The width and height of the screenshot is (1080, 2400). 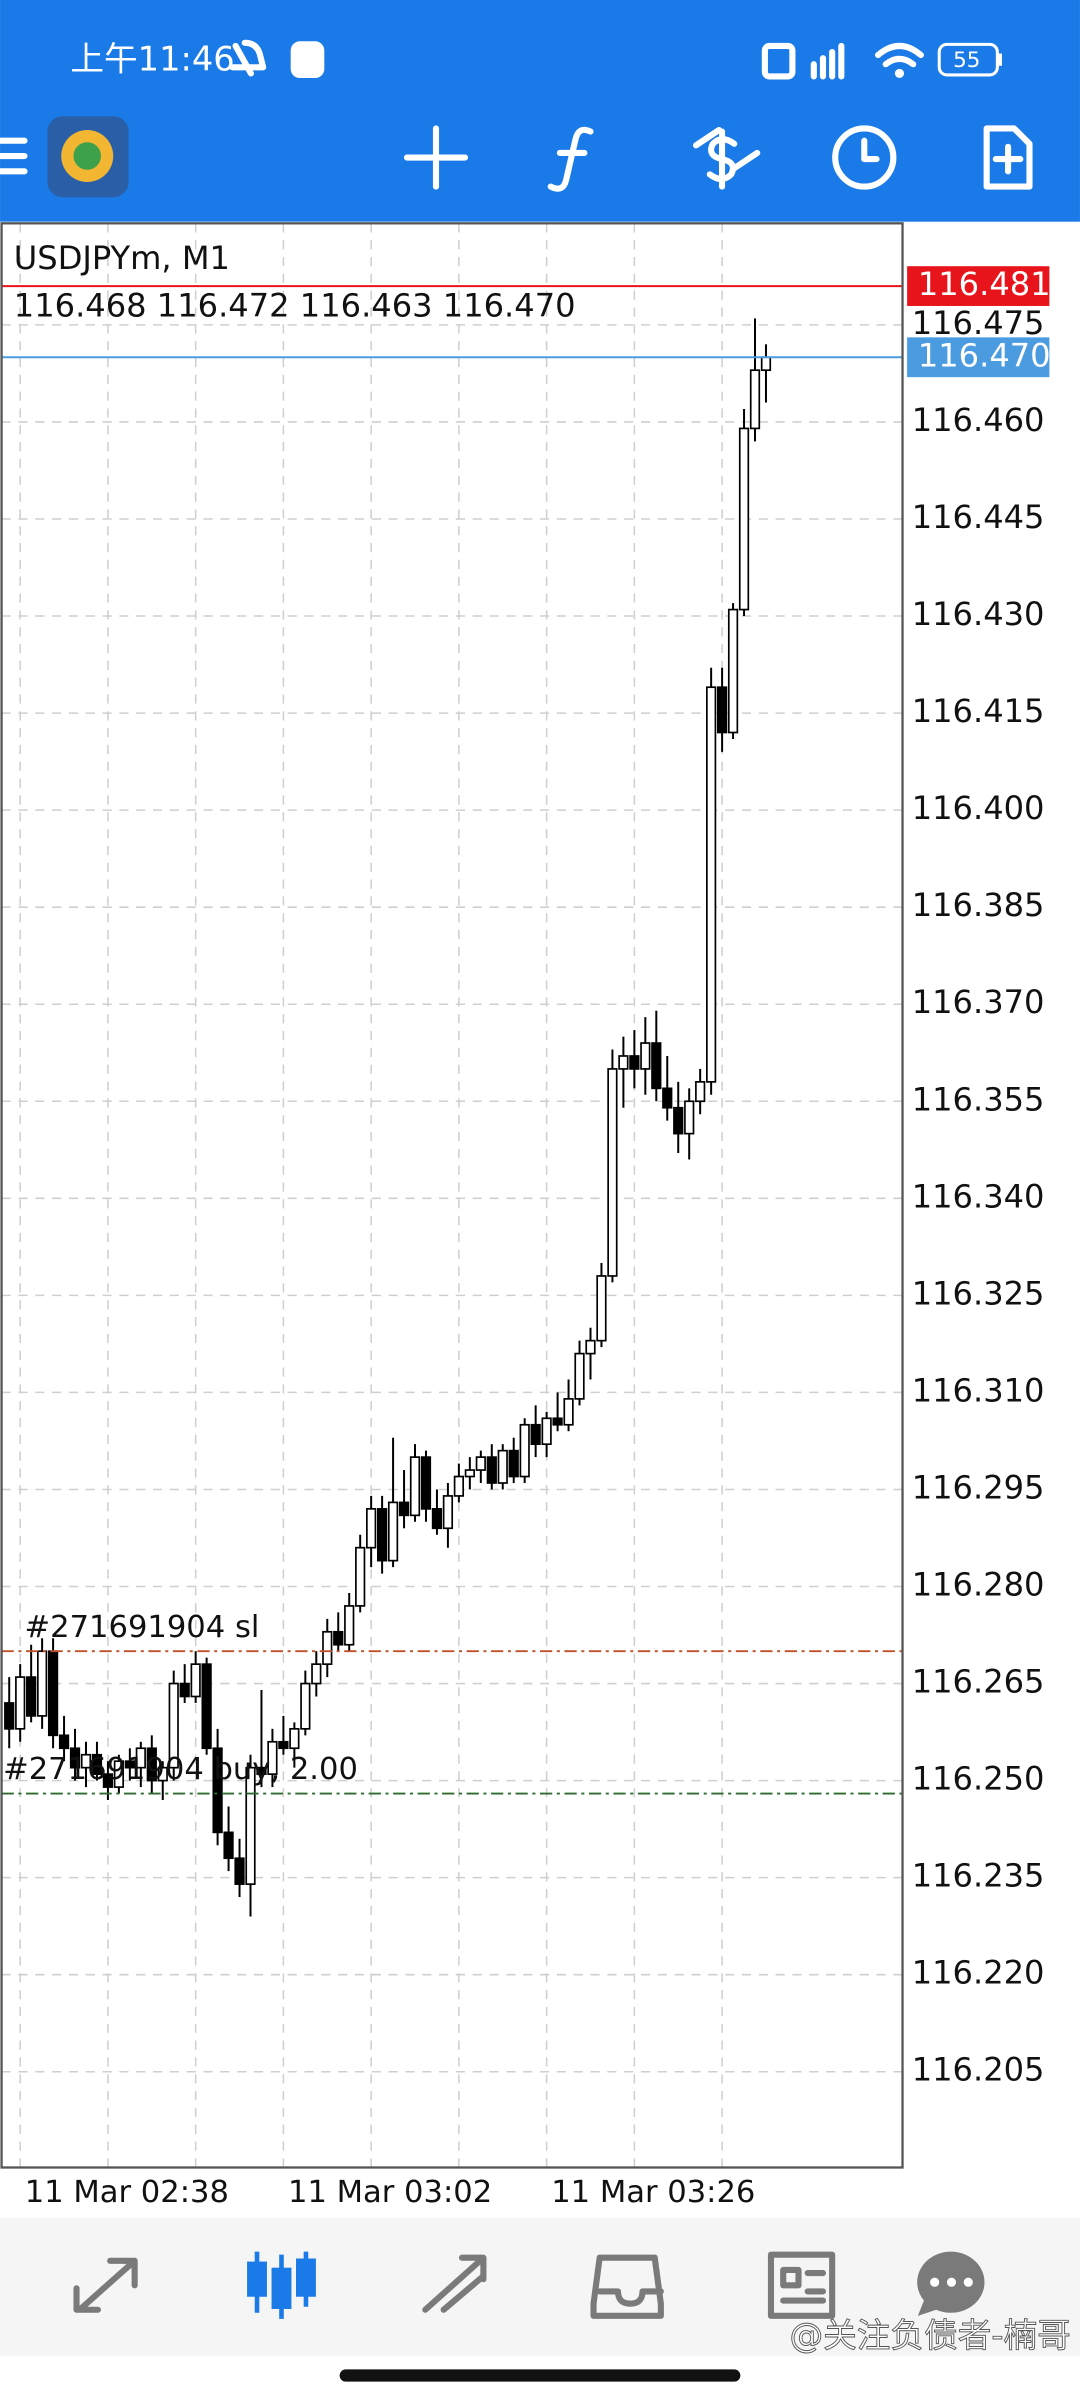 What do you see at coordinates (978, 905) in the screenshot?
I see `y-tick-label: 116.385` at bounding box center [978, 905].